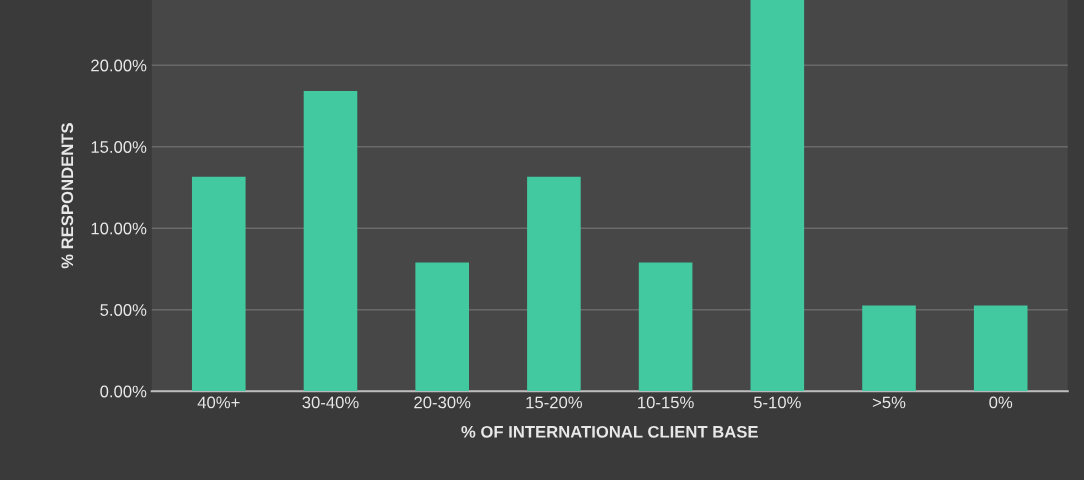 This screenshot has width=1084, height=480. What do you see at coordinates (442, 402) in the screenshot?
I see `x-tick-label: 20-30%` at bounding box center [442, 402].